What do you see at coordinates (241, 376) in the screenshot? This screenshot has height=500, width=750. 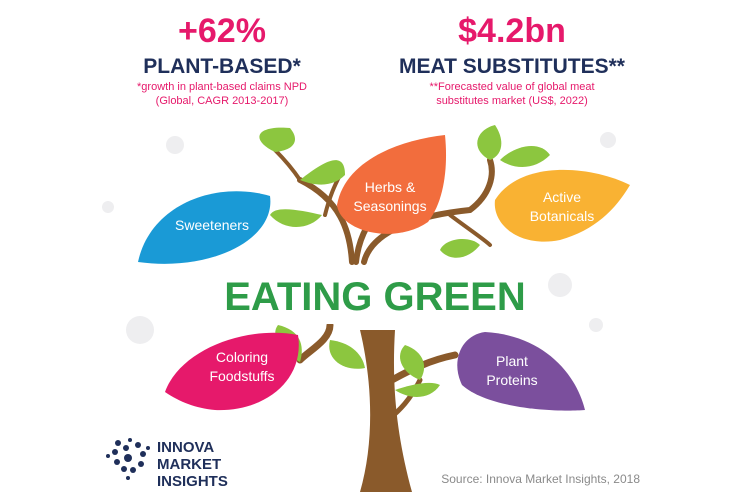 I see `leaf-label: Foodstuffs` at bounding box center [241, 376].